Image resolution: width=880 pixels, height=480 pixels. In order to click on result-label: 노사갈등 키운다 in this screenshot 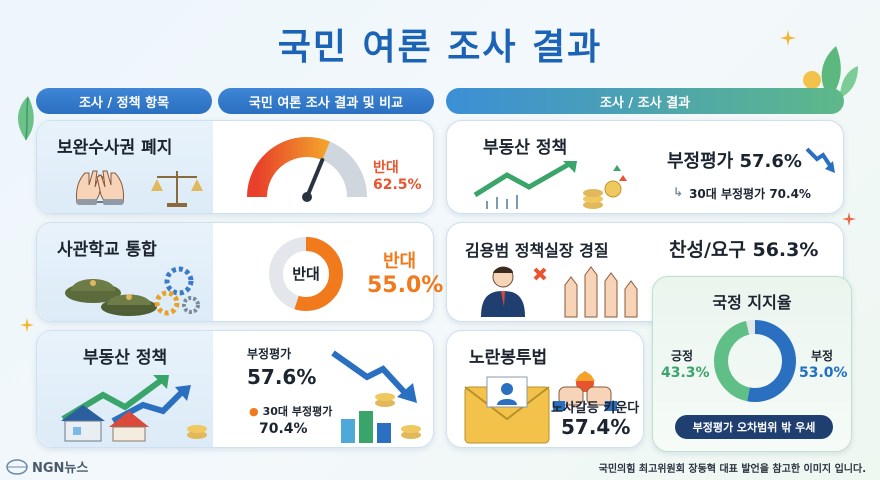, I will do `click(595, 408)`.